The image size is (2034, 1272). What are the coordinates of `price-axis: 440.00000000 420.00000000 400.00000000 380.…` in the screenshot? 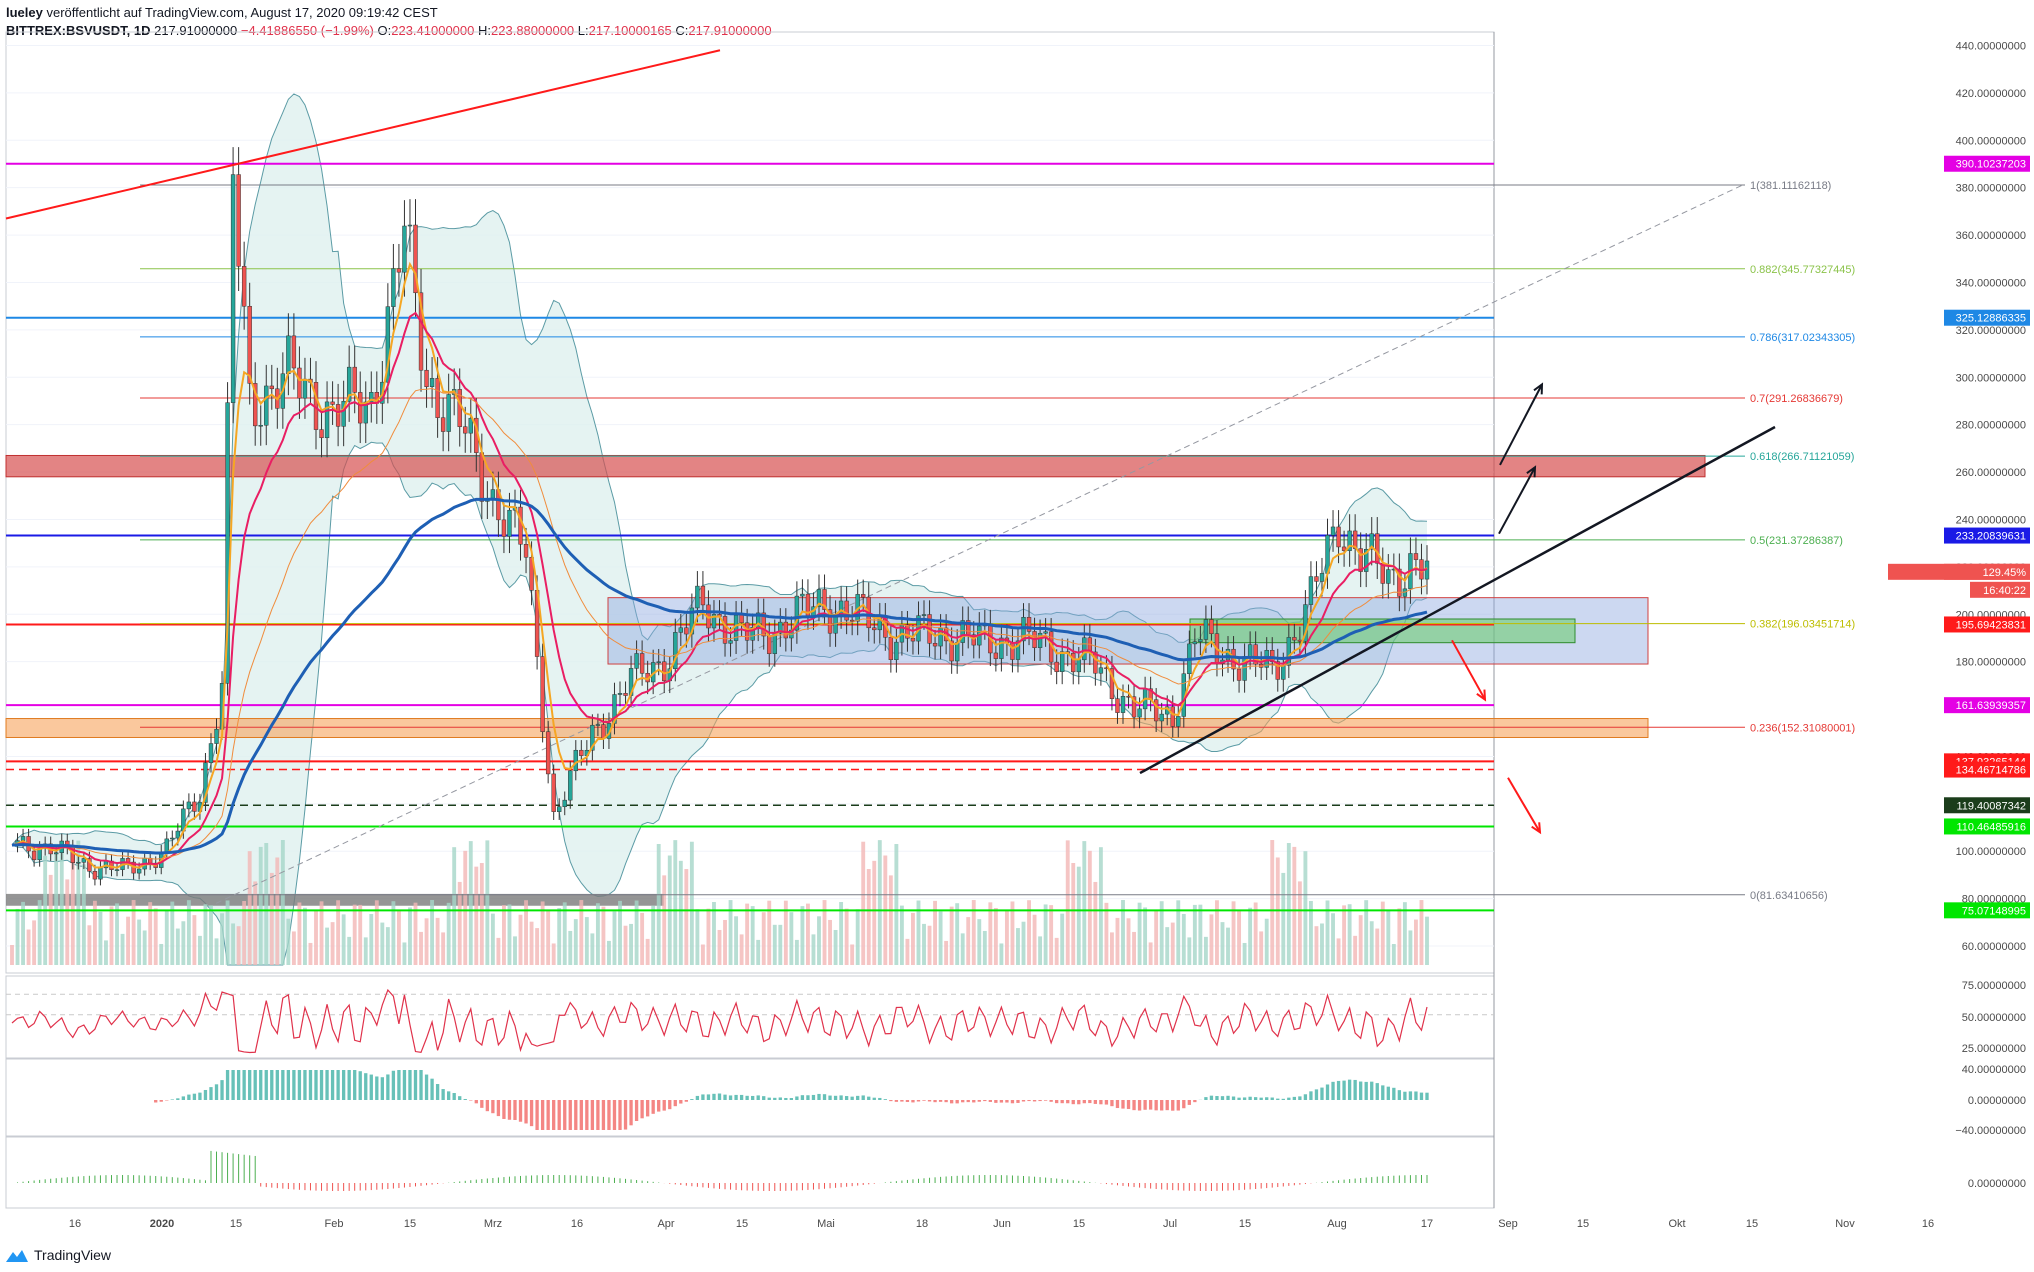 It's located at (1991, 496).